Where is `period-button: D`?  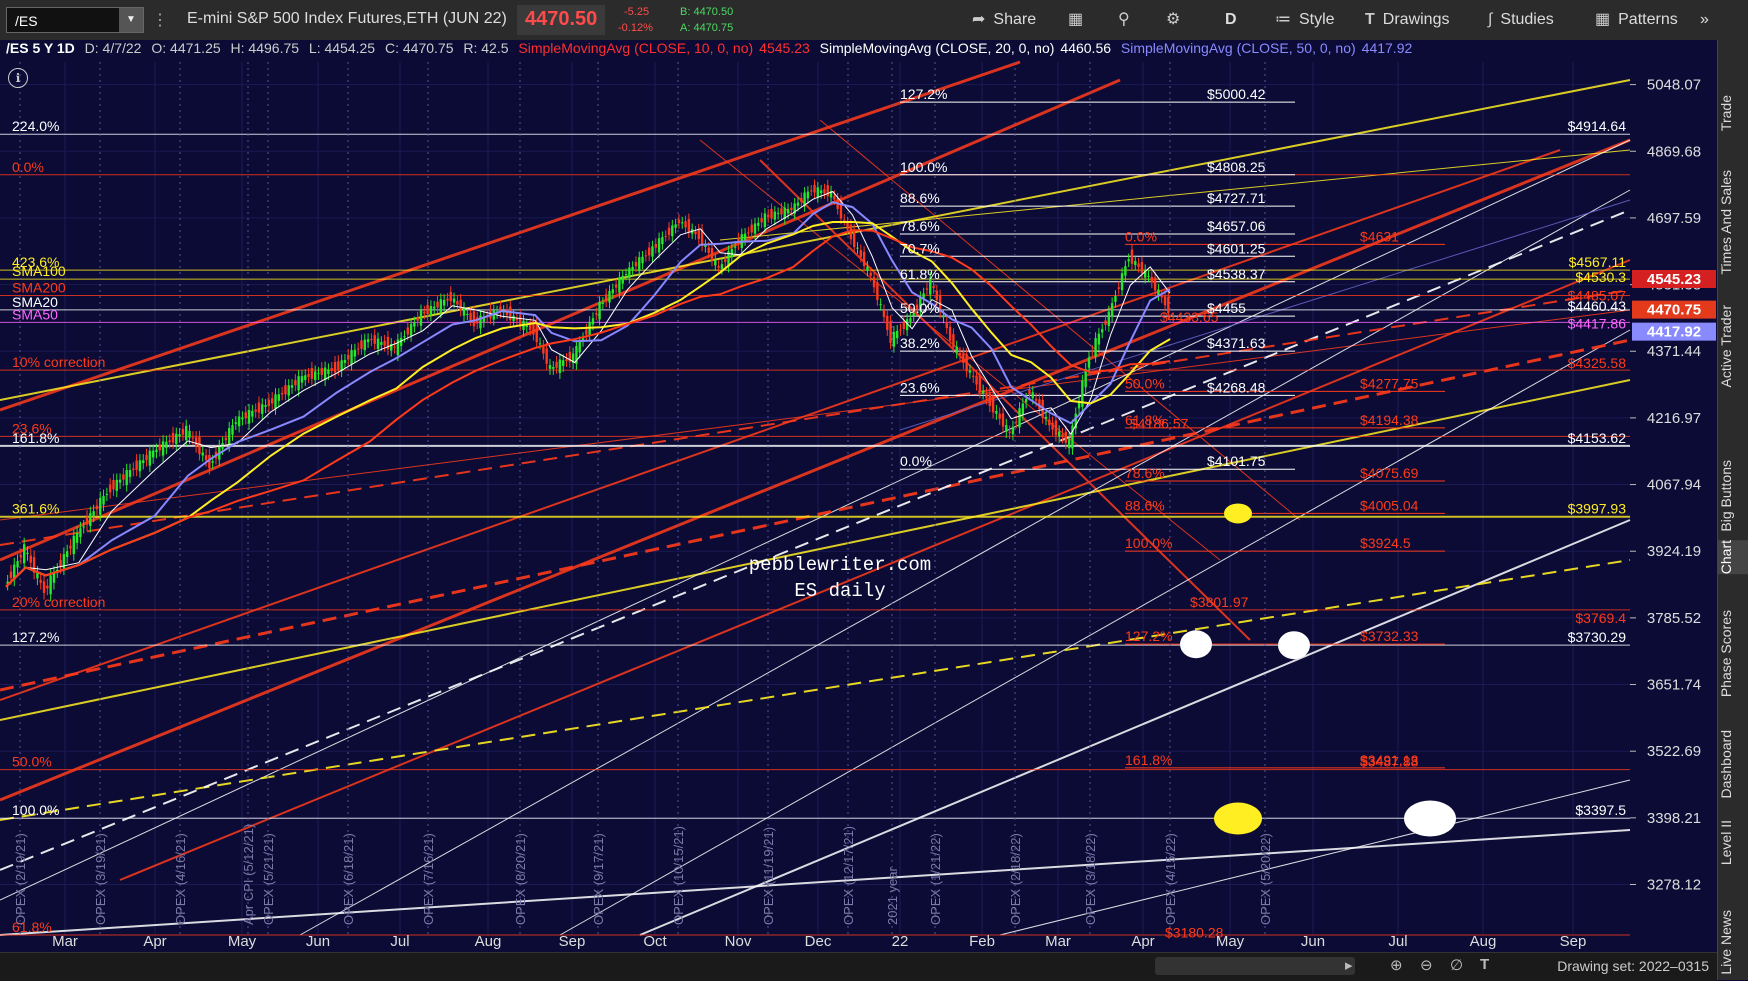
period-button: D is located at coordinates (1231, 19).